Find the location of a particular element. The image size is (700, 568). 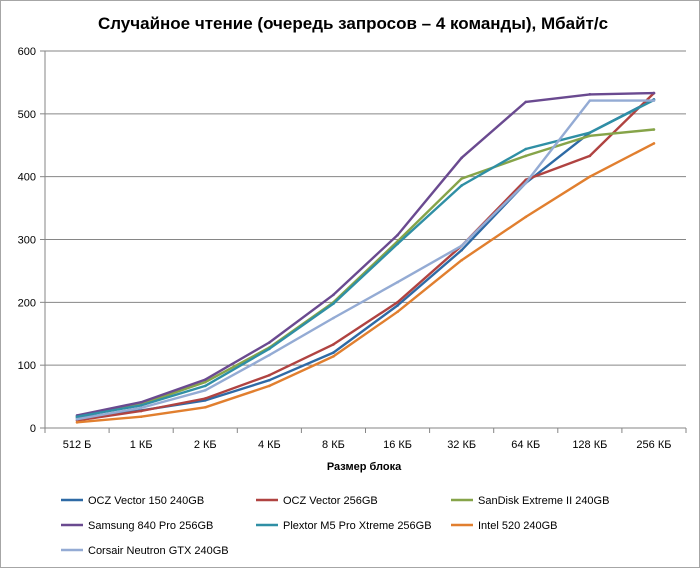

y-tick-label: 300 is located at coordinates (27, 241).